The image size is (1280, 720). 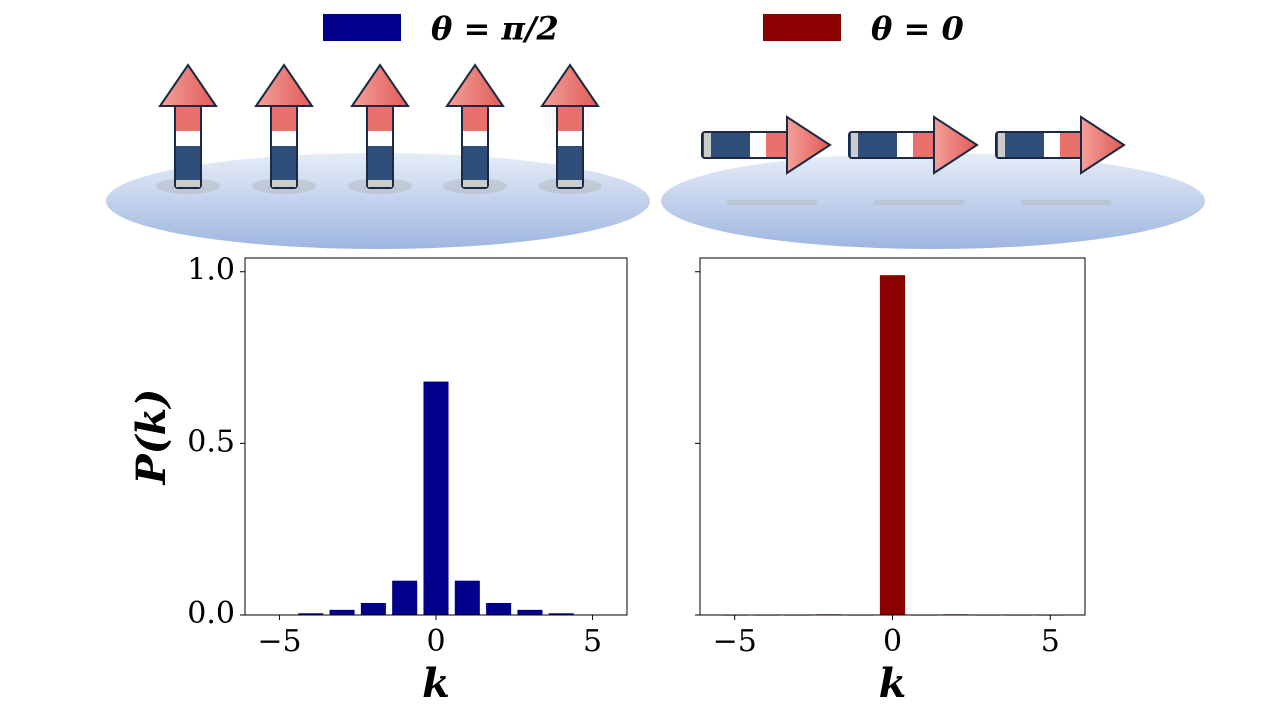 I want to click on y-tick-label: 0.0, so click(x=211, y=613).